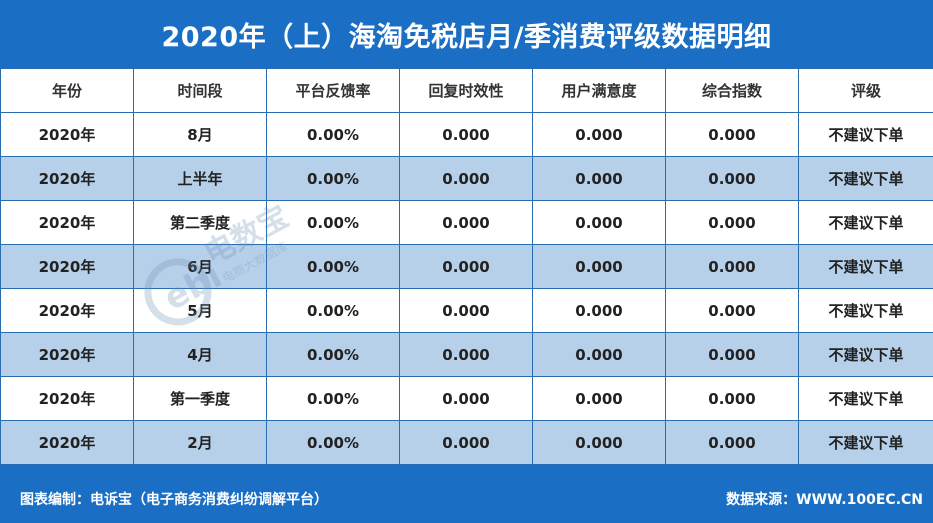 This screenshot has width=933, height=523. I want to click on footer-source: 数据来源：WWW.100EC.CN, so click(824, 500).